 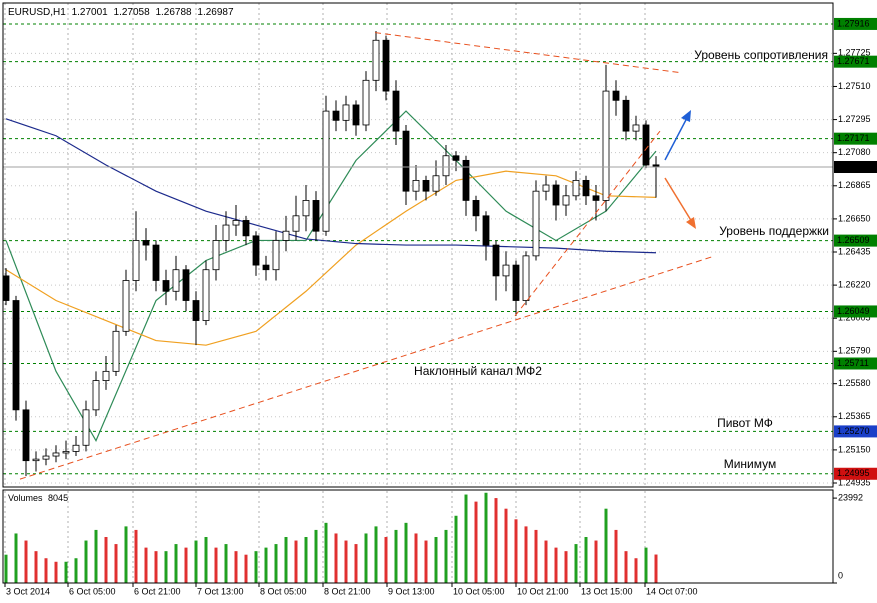 What do you see at coordinates (157, 591) in the screenshot?
I see `x-tick-label: 6 Oct 21:00` at bounding box center [157, 591].